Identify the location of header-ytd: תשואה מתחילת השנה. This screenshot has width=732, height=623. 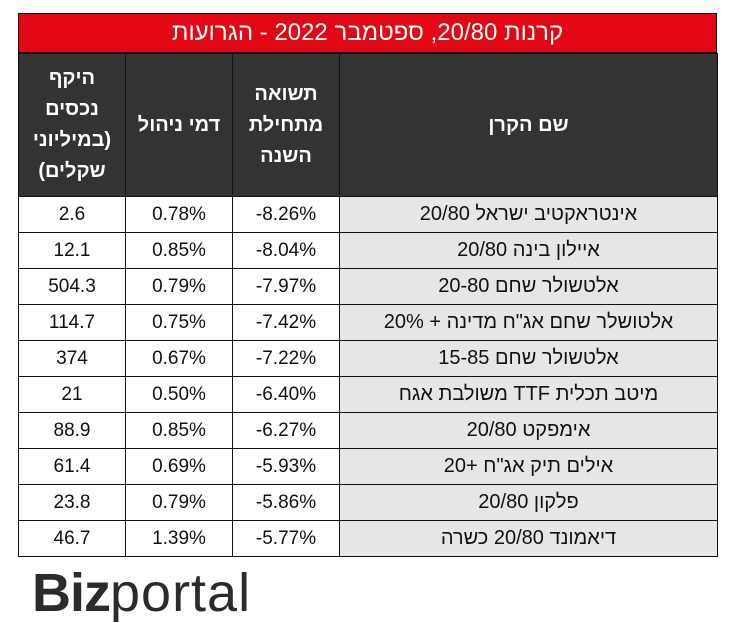
(286, 125).